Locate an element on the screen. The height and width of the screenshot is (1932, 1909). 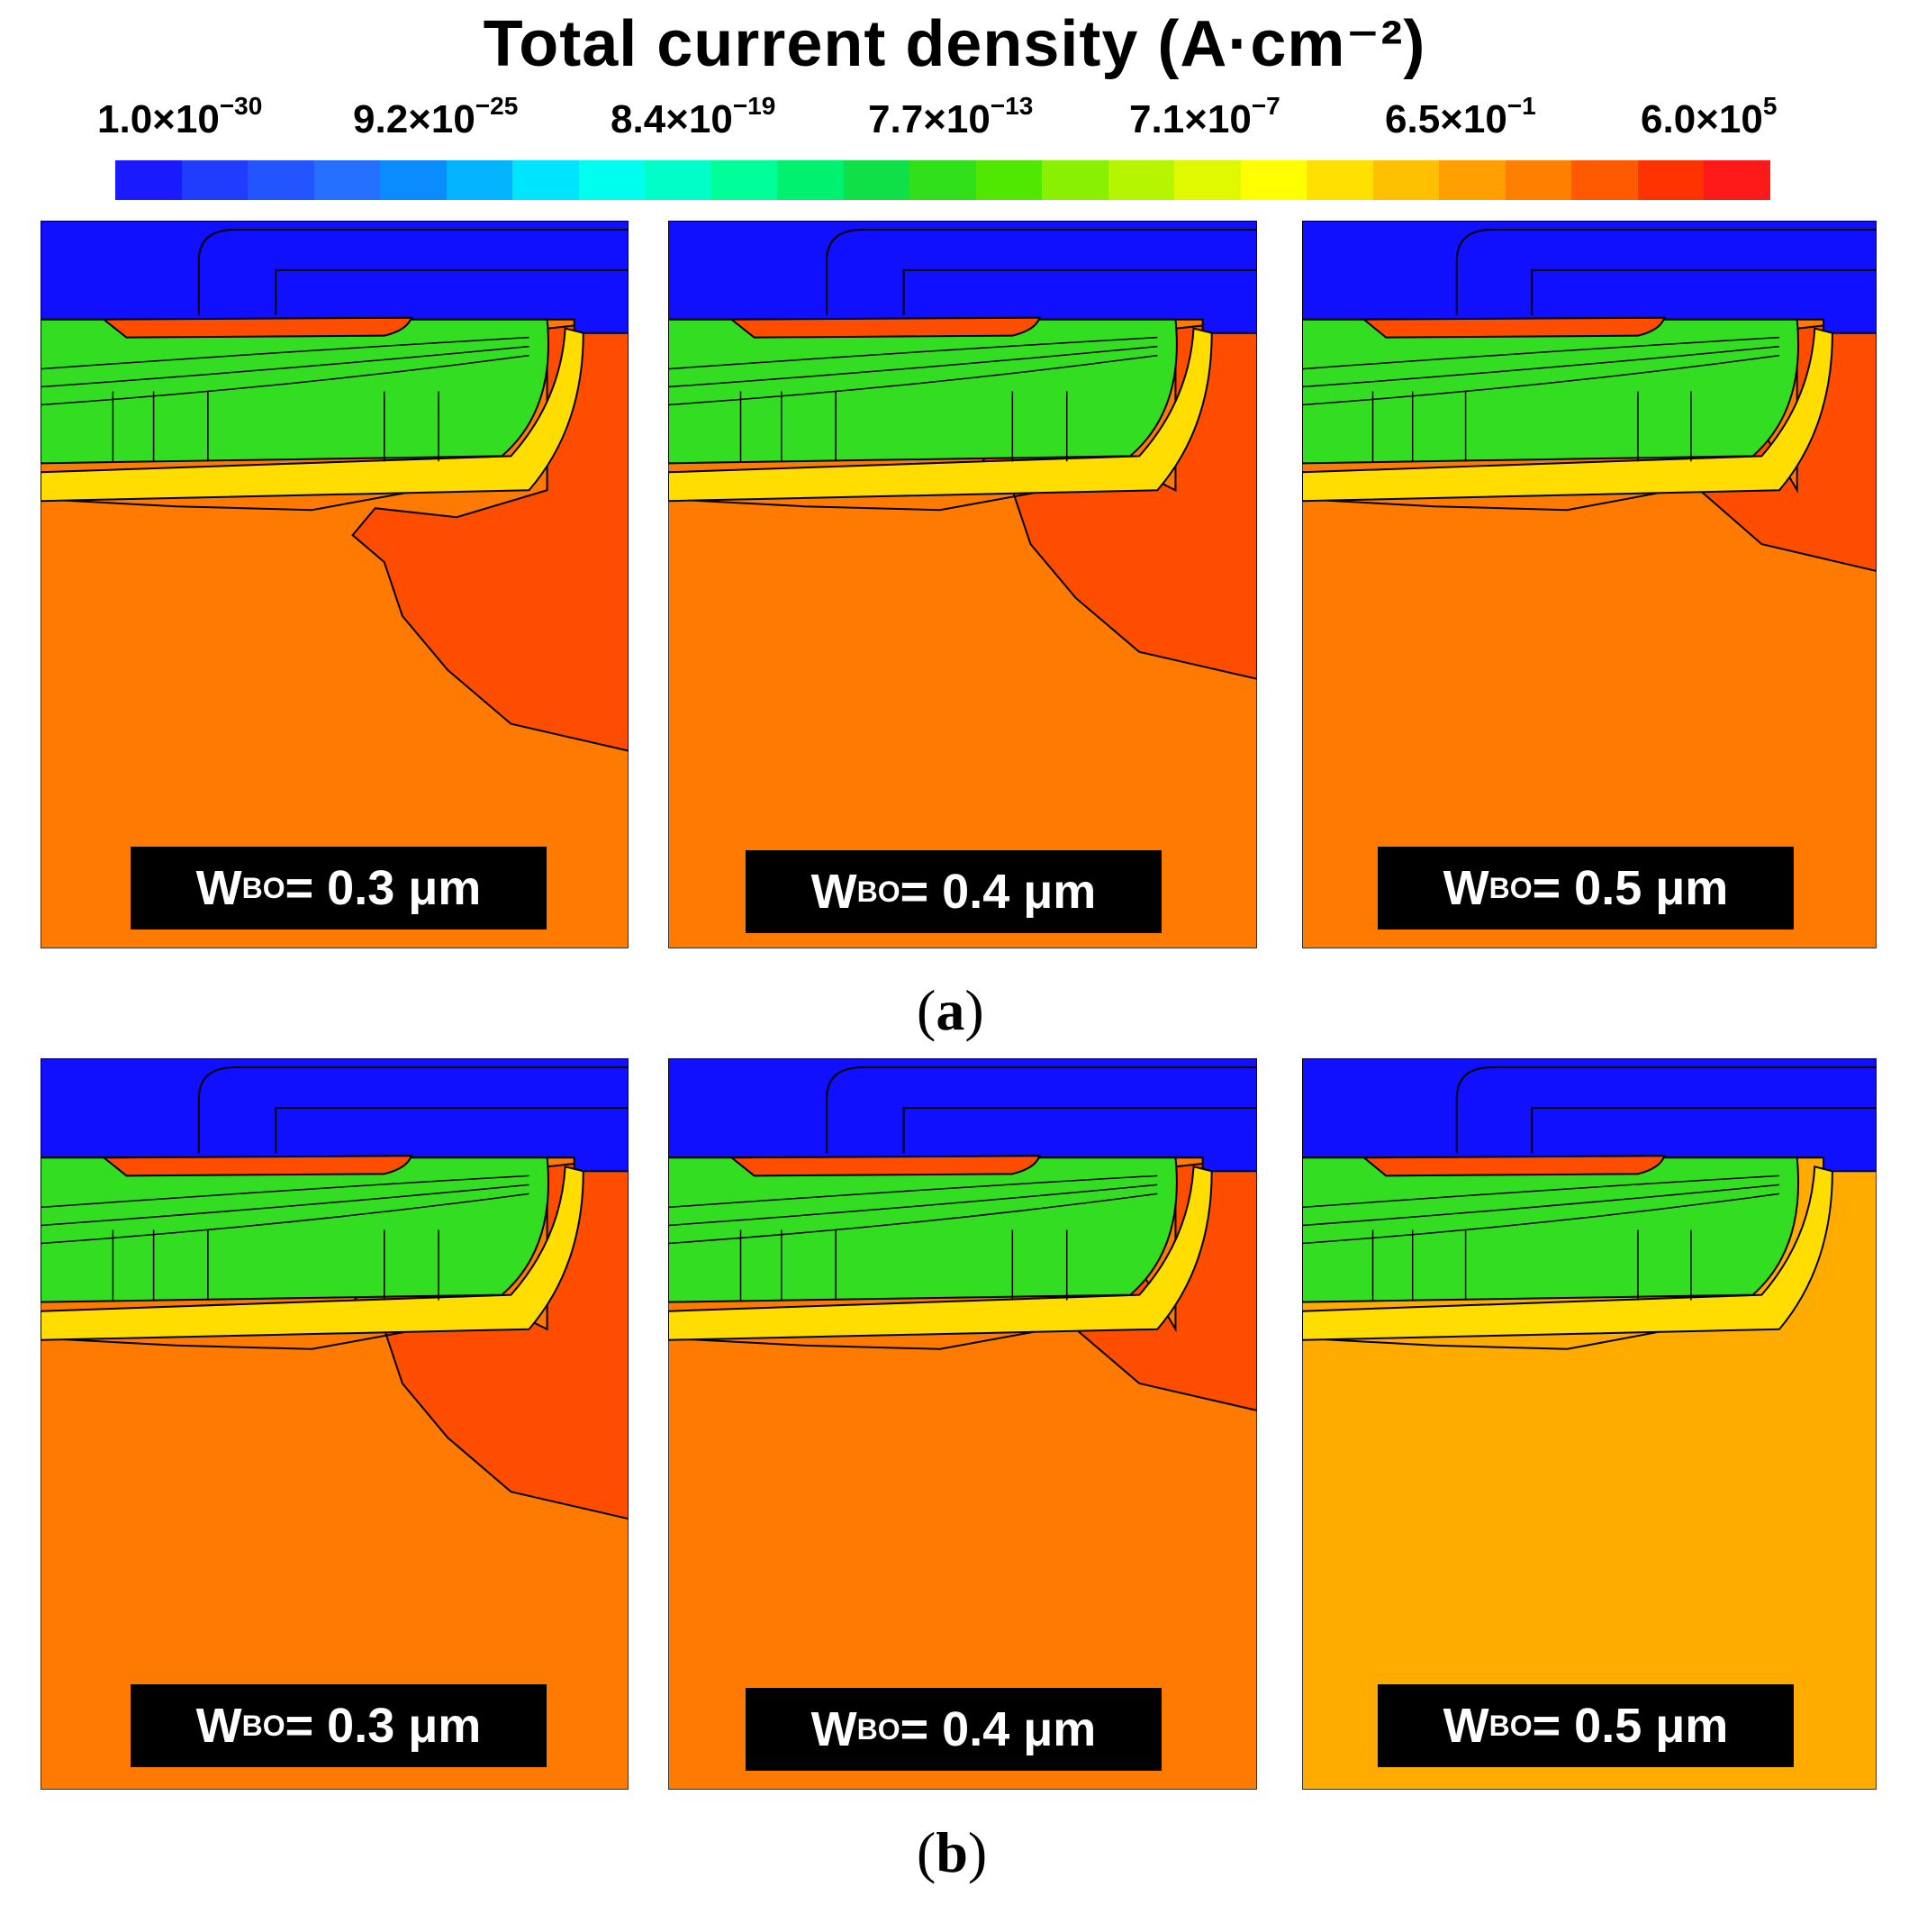
wbo-label-b-1: W BO = 0.3 μm is located at coordinates (339, 1725).